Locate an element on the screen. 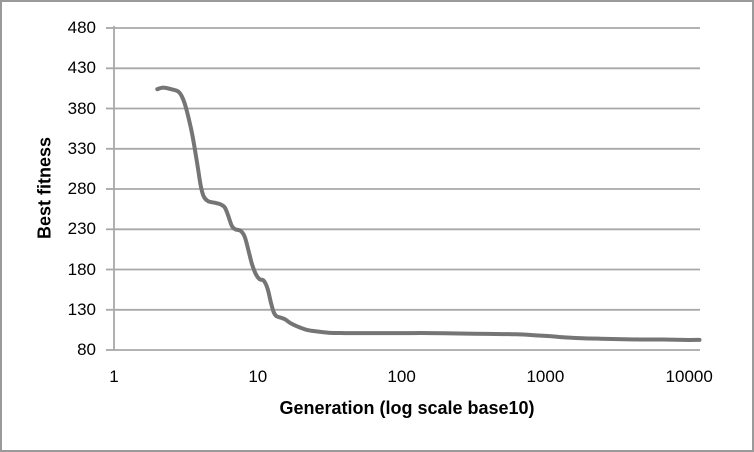 The height and width of the screenshot is (452, 754). x-tick-label: 10000 is located at coordinates (689, 376).